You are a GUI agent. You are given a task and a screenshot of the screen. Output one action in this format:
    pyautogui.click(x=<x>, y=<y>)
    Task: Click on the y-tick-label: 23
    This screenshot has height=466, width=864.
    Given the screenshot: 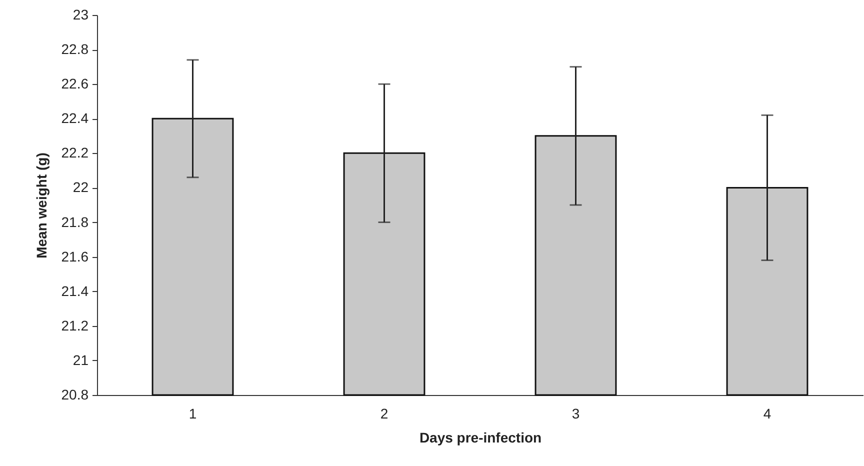 What is the action you would take?
    pyautogui.click(x=80, y=14)
    